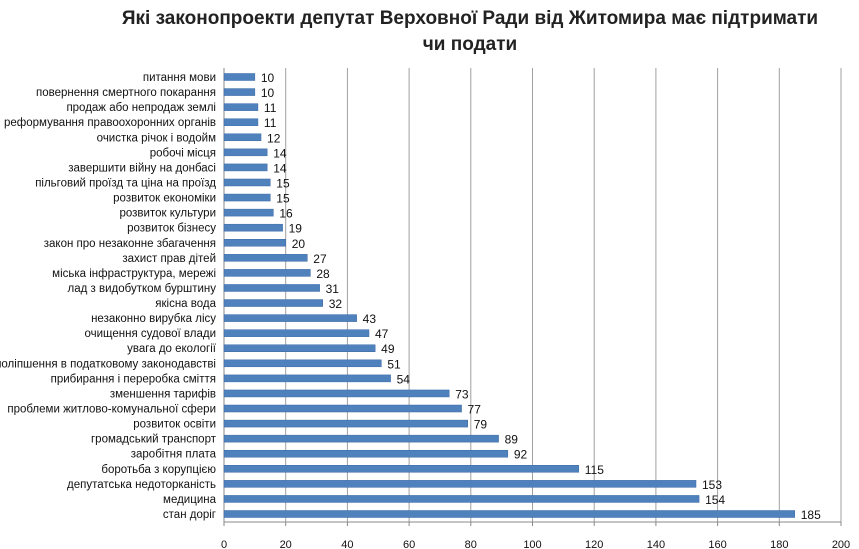 The width and height of the screenshot is (859, 549). I want to click on category-label: міська інфраструктура, мережі, so click(134, 274).